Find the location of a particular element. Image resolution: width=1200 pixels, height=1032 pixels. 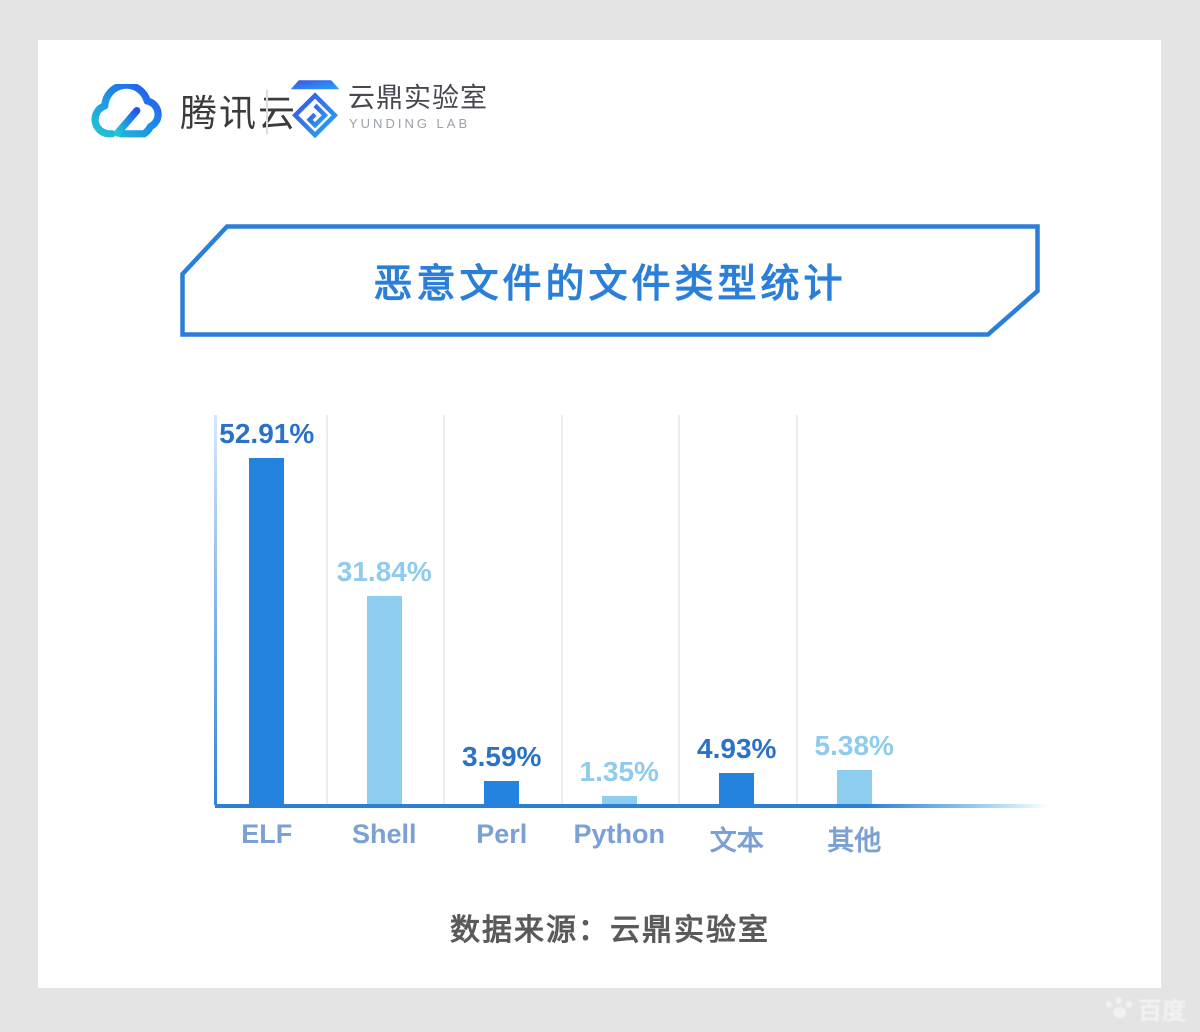

title-banner-outline is located at coordinates (610, 280).